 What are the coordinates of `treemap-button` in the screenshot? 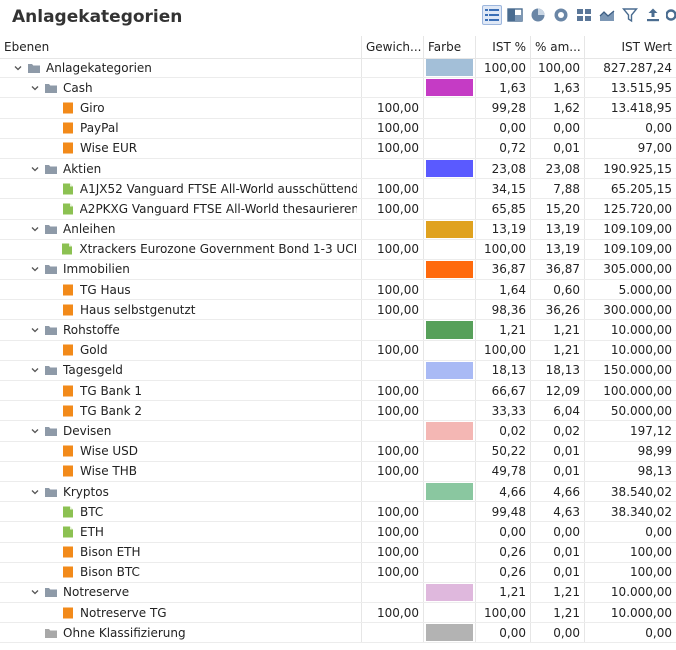 It's located at (515, 15).